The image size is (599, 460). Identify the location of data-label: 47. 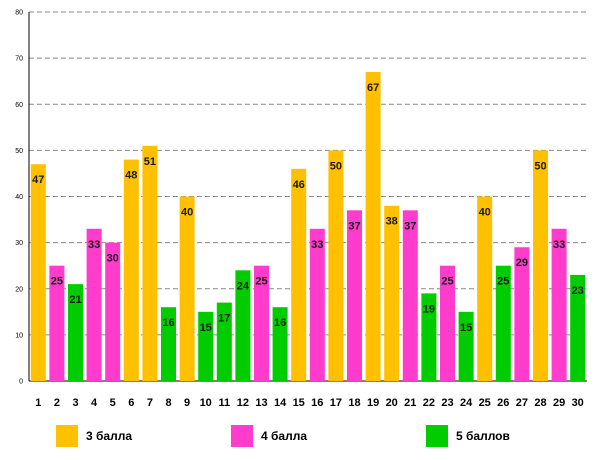
(38, 180).